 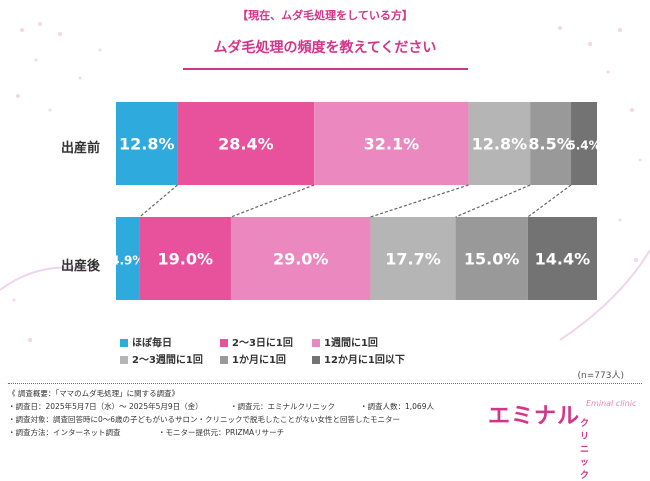 I want to click on legend-item: 2〜3週間に1回, so click(x=161, y=358).